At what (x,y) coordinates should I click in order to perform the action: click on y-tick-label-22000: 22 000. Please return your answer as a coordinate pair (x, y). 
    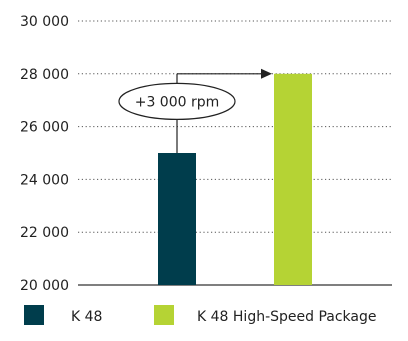
    Looking at the image, I should click on (44, 233).